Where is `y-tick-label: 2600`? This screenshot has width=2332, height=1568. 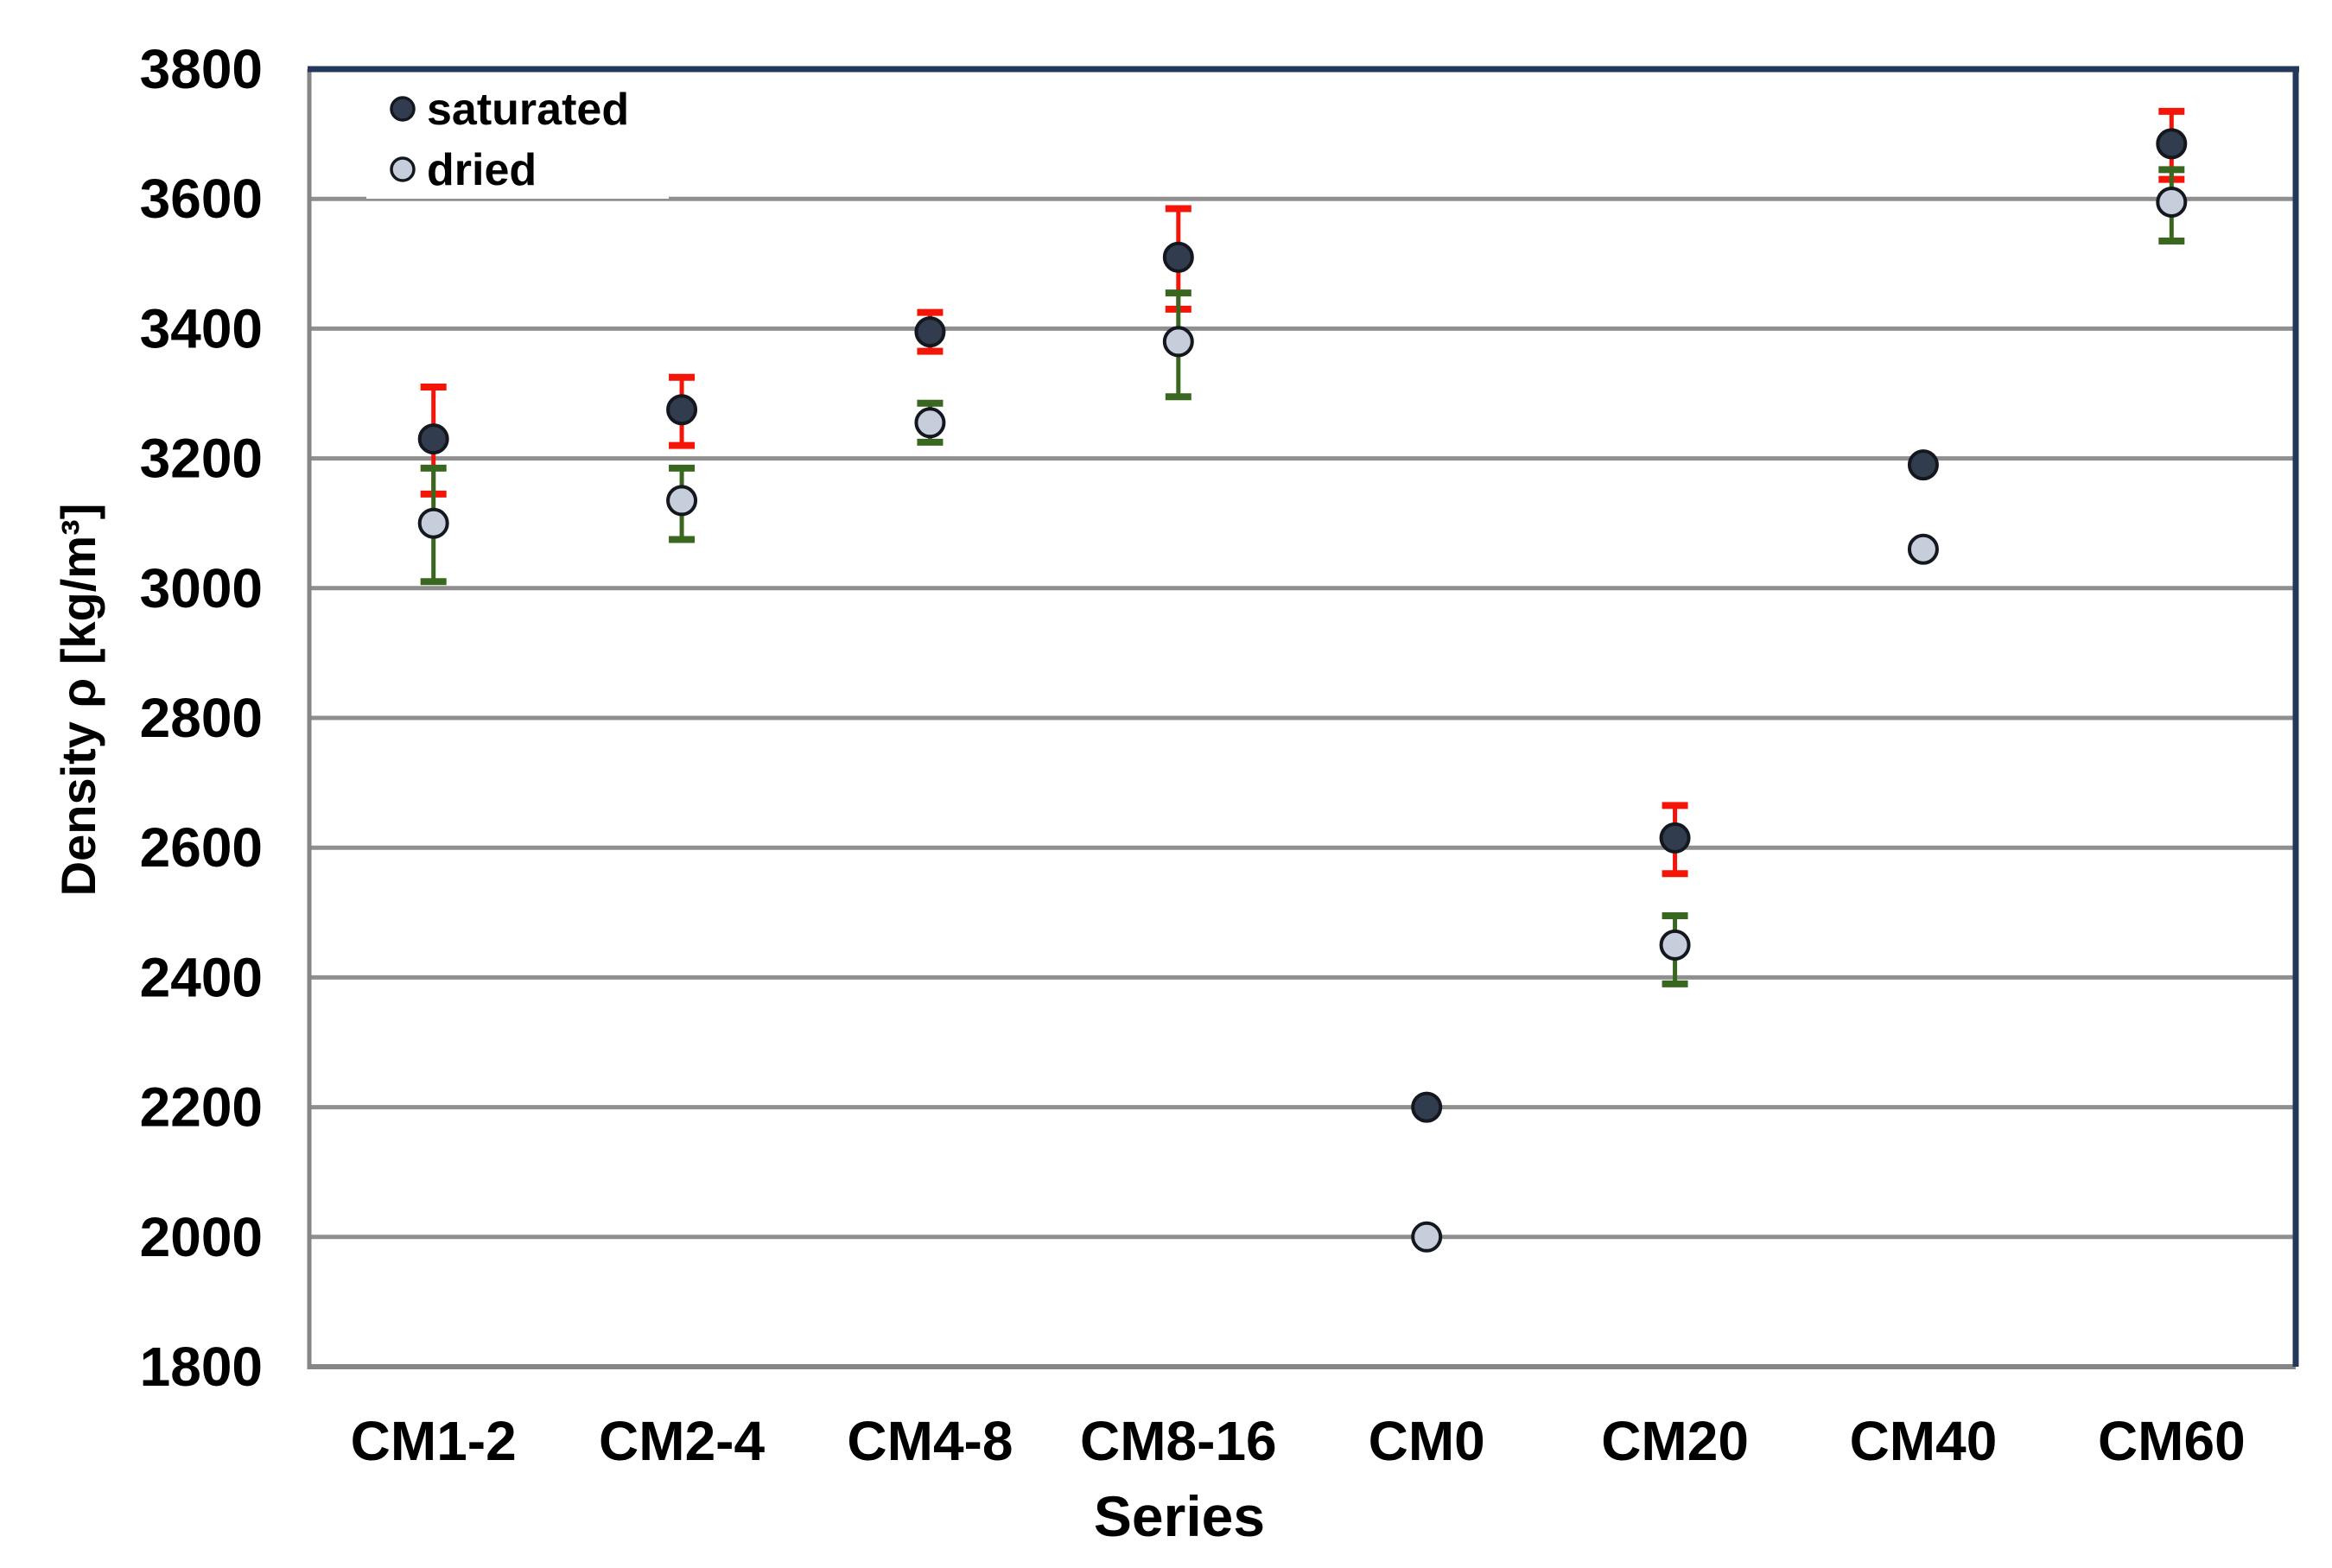
y-tick-label: 2600 is located at coordinates (201, 847).